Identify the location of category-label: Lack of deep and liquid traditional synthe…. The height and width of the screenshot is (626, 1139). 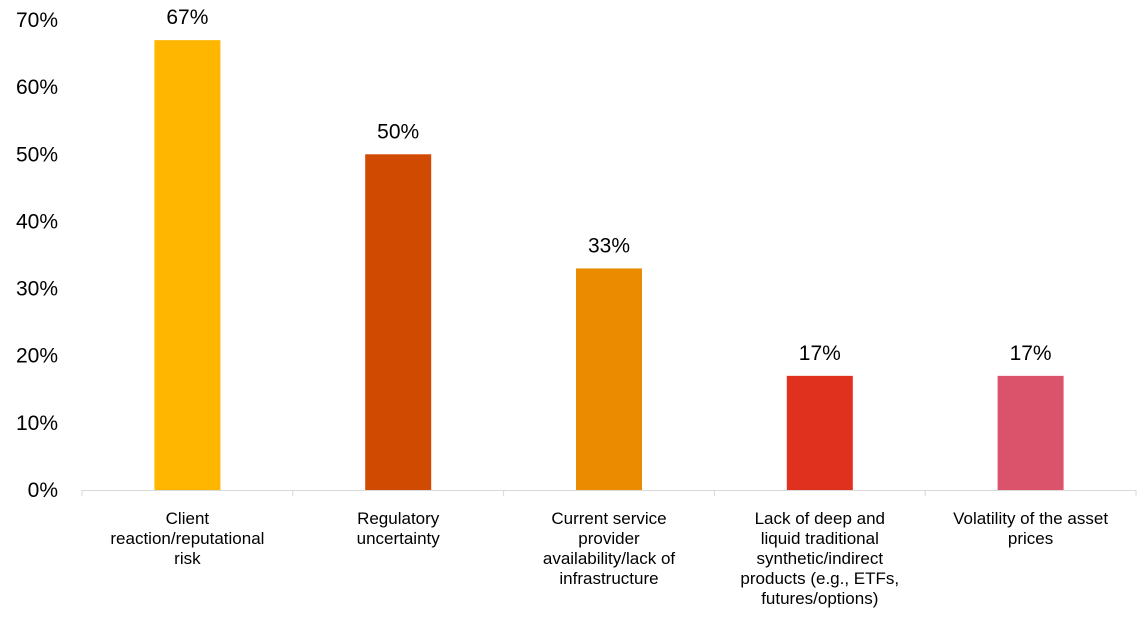
(819, 558).